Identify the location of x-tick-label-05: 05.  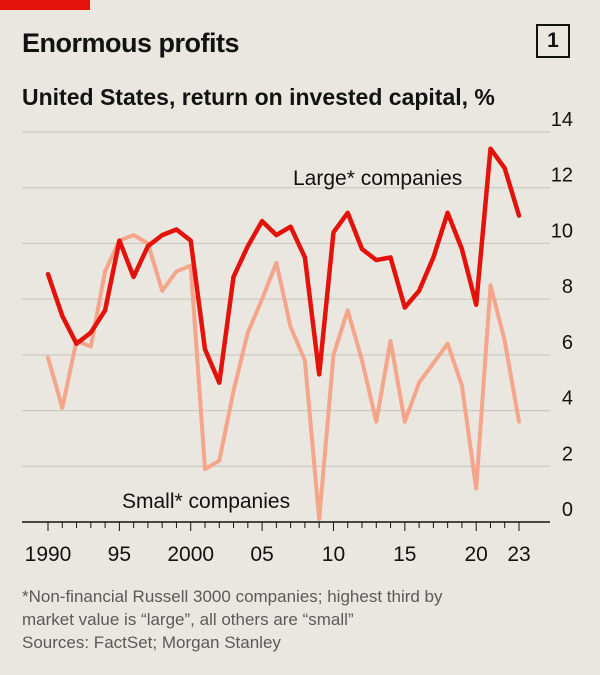
(261, 554).